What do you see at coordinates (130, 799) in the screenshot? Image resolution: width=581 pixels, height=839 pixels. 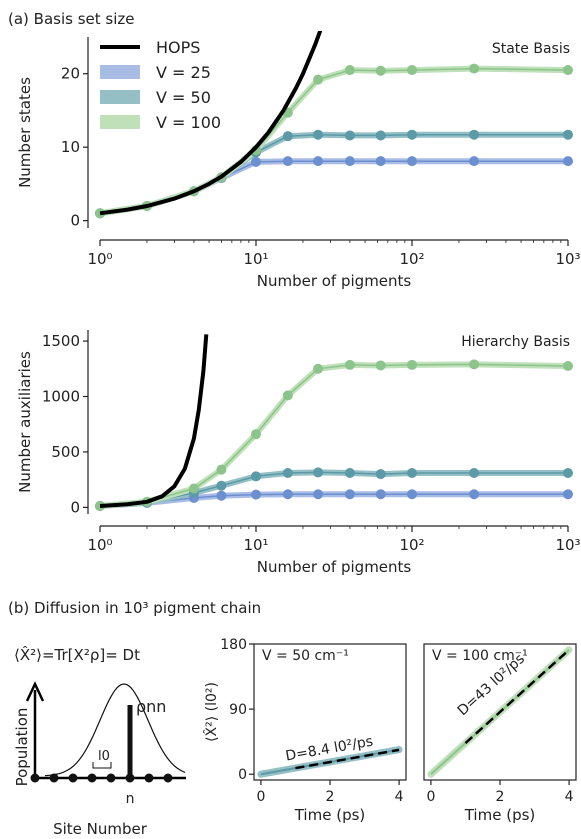 I see `site-n-label: n` at bounding box center [130, 799].